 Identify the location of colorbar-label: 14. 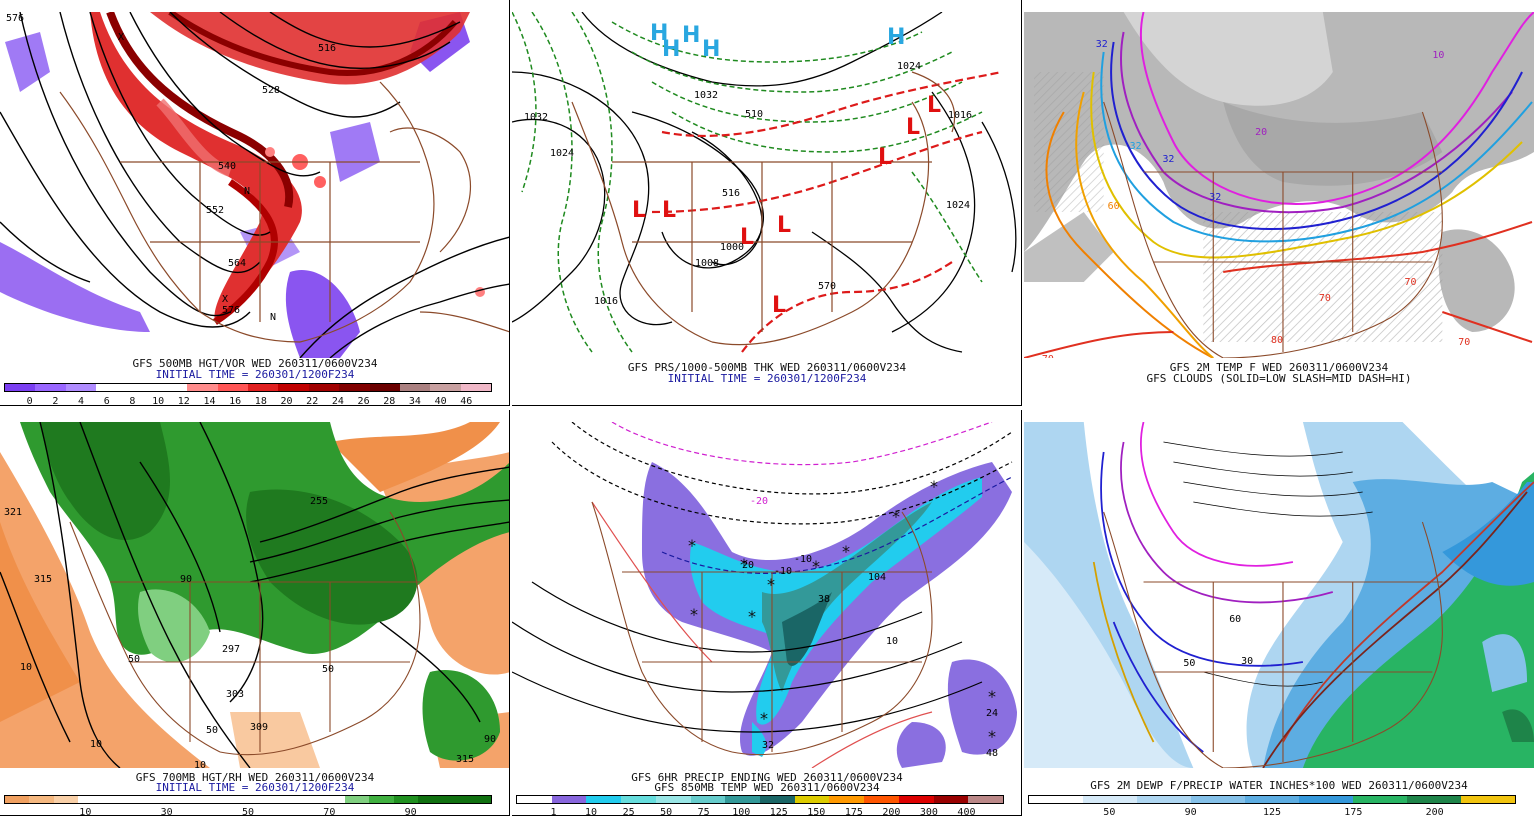
(209, 401).